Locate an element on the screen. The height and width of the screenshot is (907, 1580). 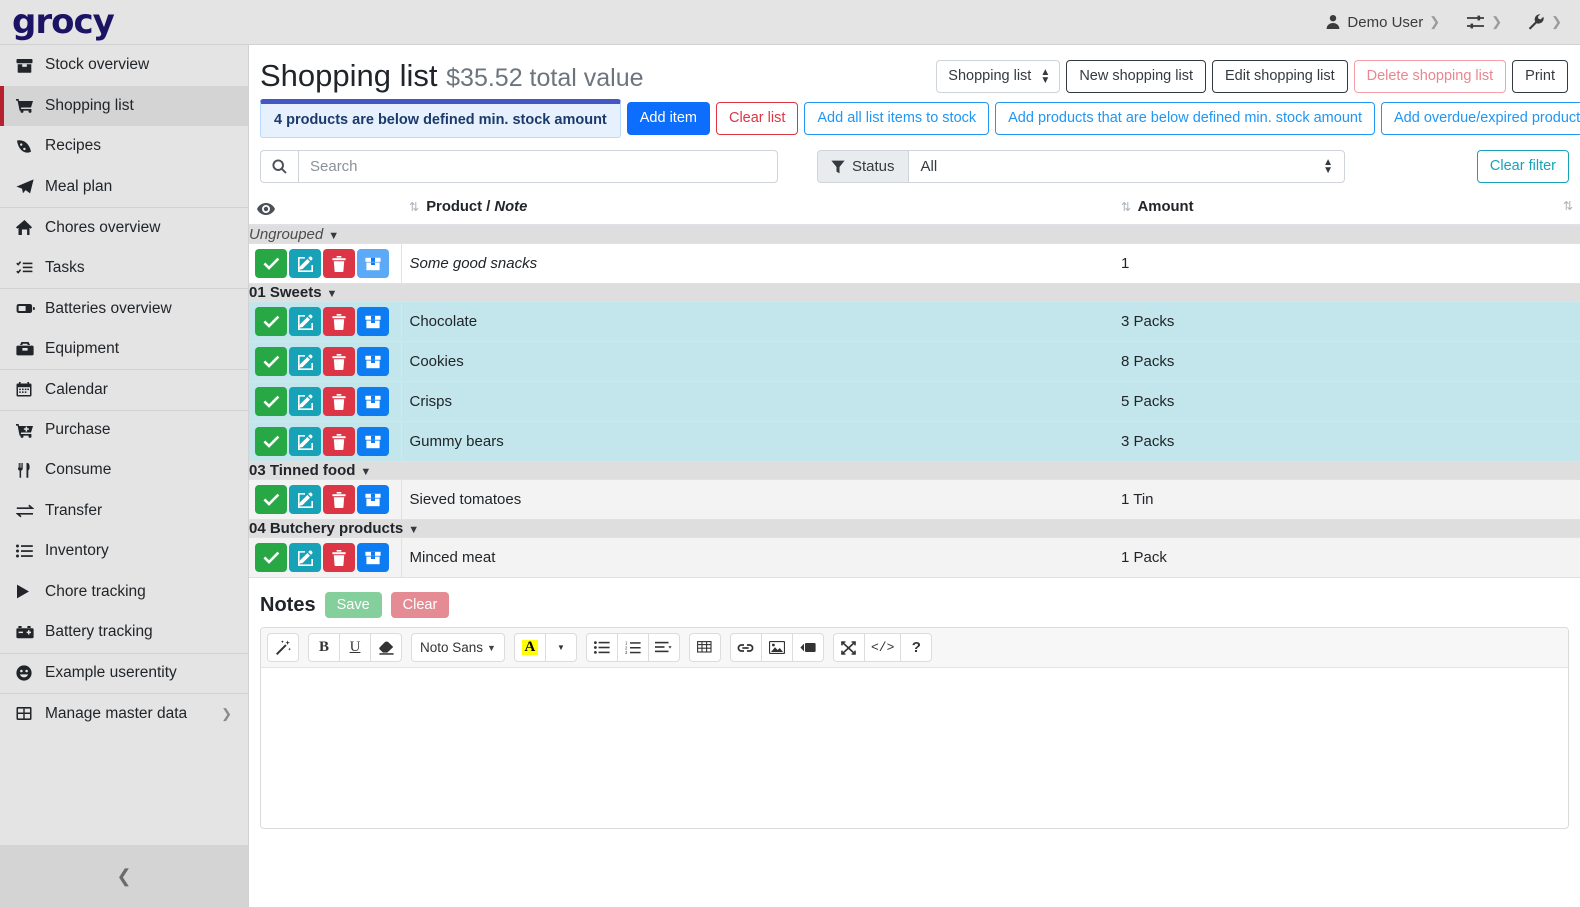
table-icon is located at coordinates (704, 647).